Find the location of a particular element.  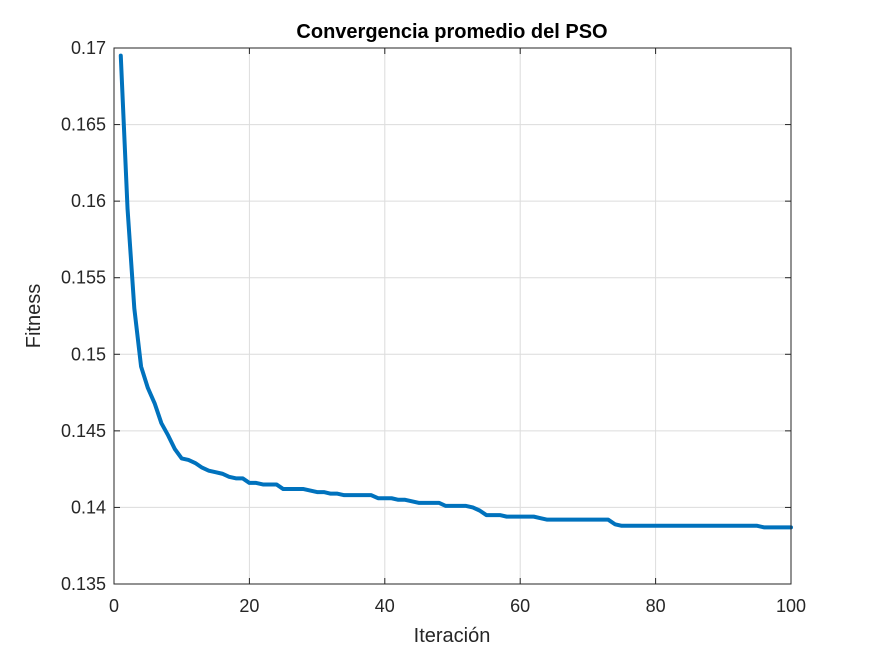

x-tick-label: 40 is located at coordinates (385, 606).